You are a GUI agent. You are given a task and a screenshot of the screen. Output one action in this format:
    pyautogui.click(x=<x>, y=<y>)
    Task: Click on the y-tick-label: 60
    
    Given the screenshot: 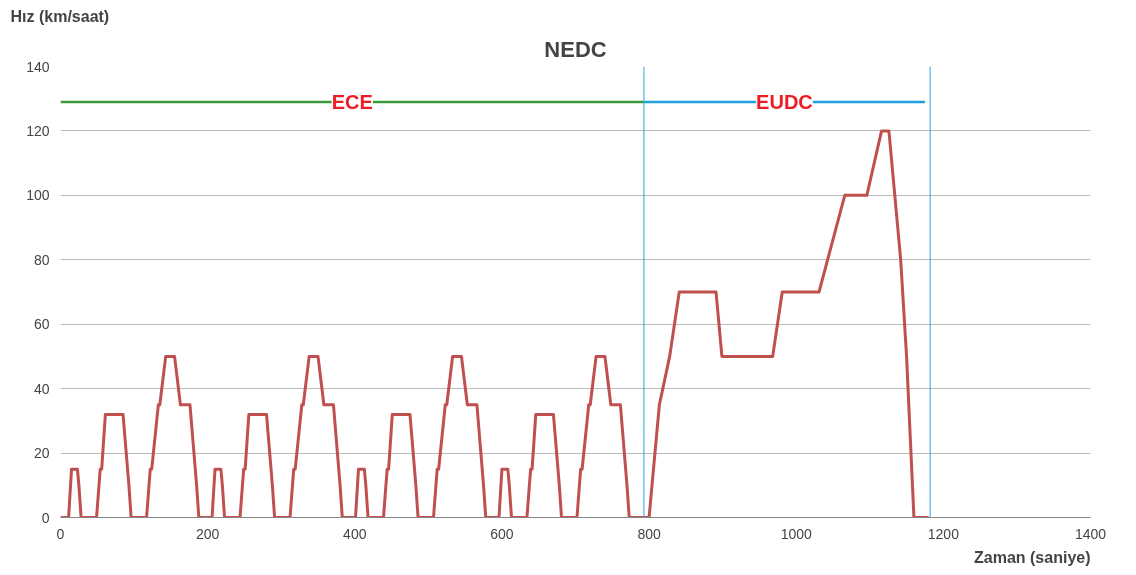 What is the action you would take?
    pyautogui.click(x=41, y=324)
    